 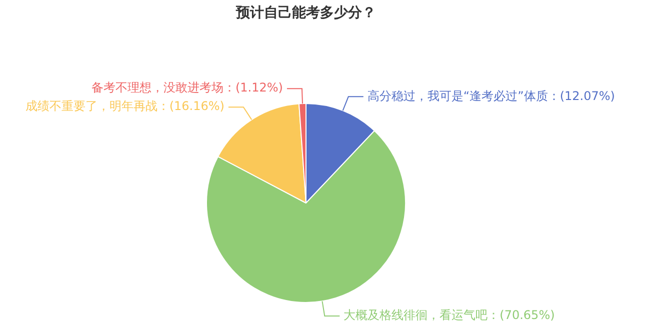 What do you see at coordinates (449, 315) in the screenshot?
I see `slice-label: 大概及格线徘徊，看运气吧：(70.65%)` at bounding box center [449, 315].